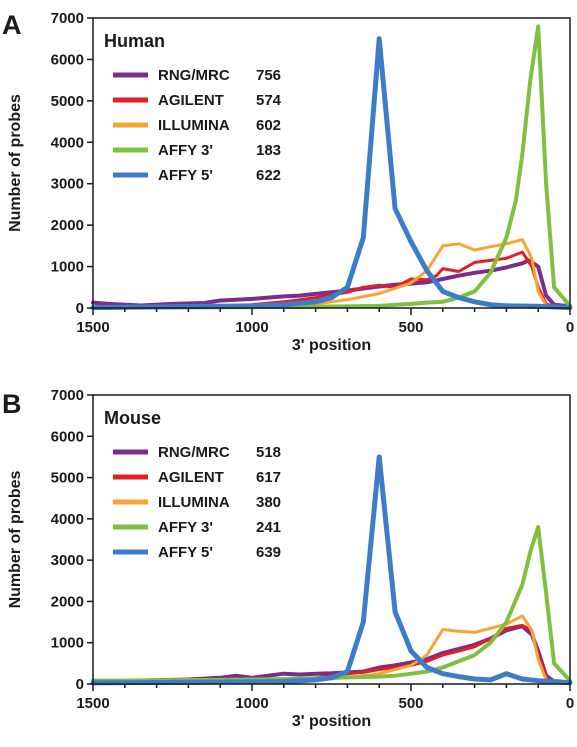  I want to click on panel-title: Human, so click(134, 41).